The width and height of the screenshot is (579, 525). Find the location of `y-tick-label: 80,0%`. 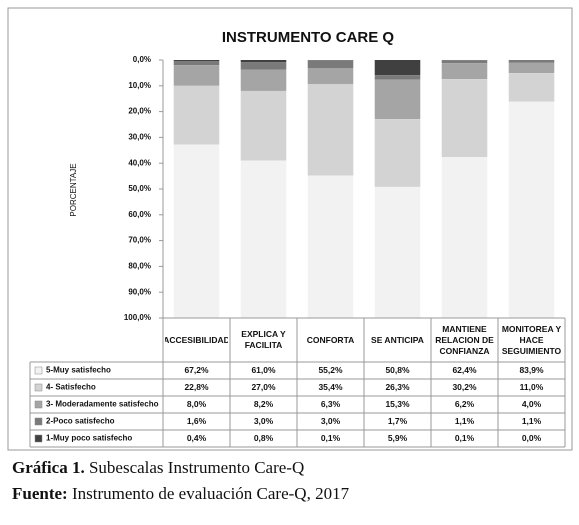

y-tick-label: 80,0% is located at coordinates (139, 266).